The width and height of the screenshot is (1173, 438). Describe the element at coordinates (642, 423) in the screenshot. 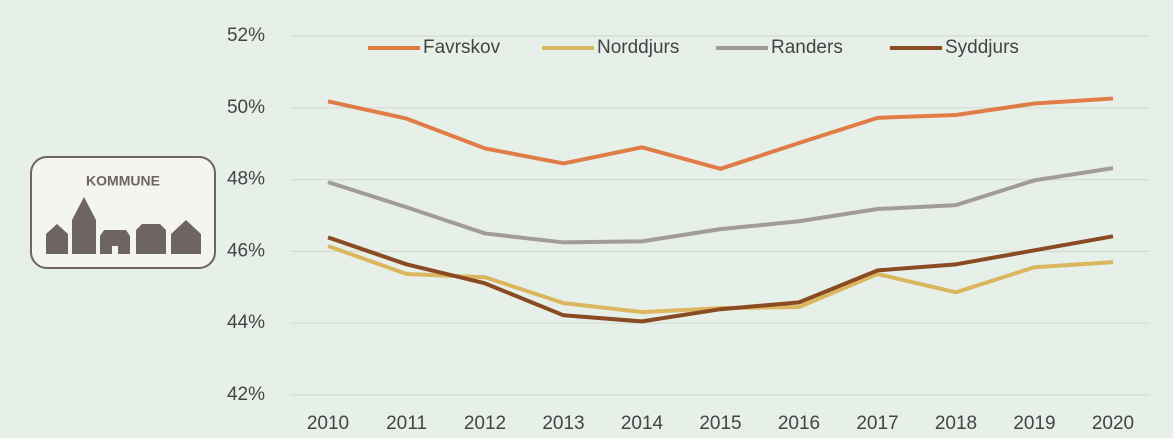

I see `x-tick-label: 2014` at that location.